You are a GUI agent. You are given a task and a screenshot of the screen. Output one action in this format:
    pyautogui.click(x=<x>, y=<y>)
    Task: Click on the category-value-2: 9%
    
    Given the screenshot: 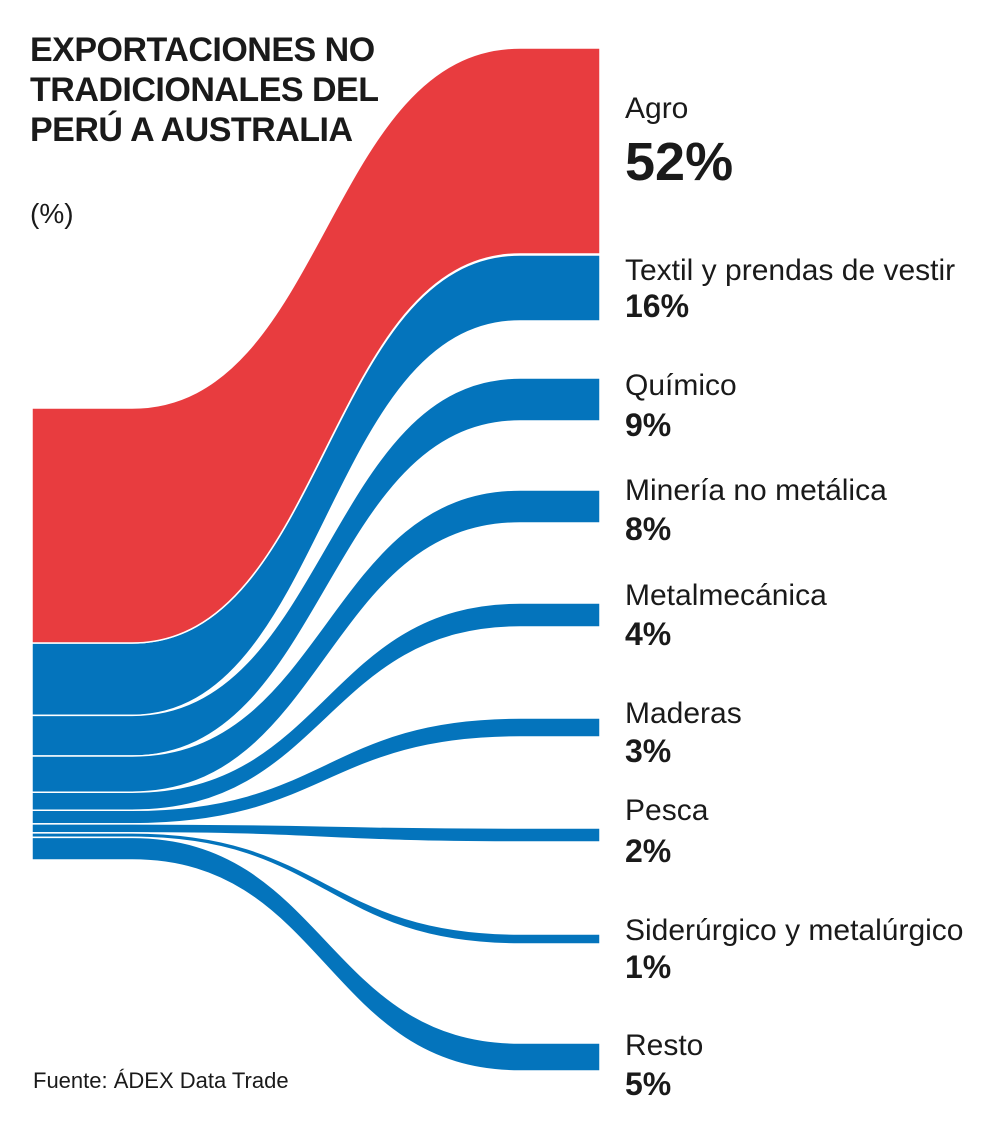 What is the action you would take?
    pyautogui.click(x=648, y=425)
    